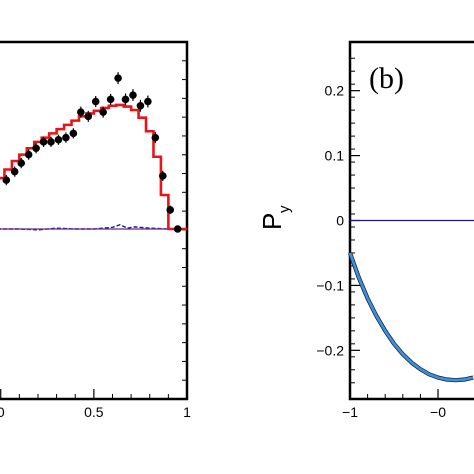 The height and width of the screenshot is (474, 474). Describe the element at coordinates (394, 412) in the screenshot. I see `panel-b-x-tick-labels: −1 −0` at that location.